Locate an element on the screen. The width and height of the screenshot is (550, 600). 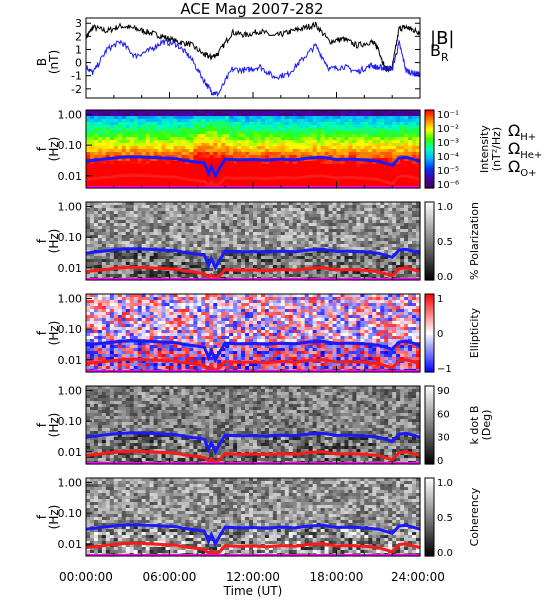
freq-ylabel-unit: (Hz) is located at coordinates (54, 149).